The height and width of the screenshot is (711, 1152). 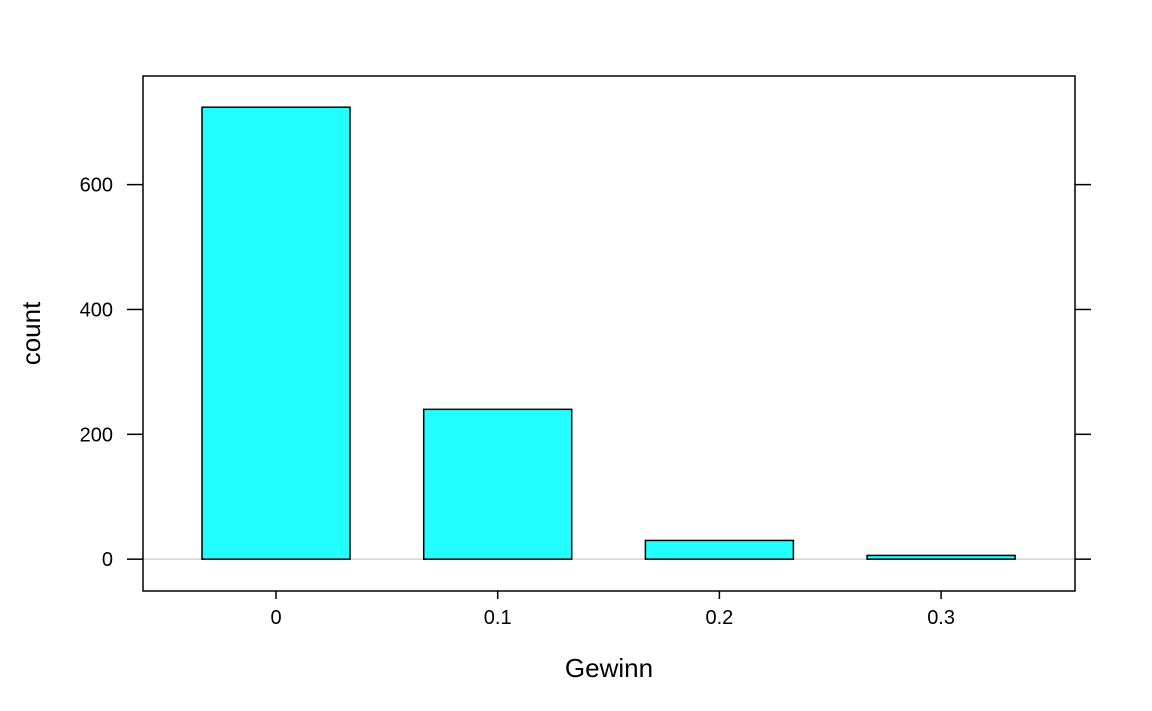 I want to click on y-tick-label: 0, so click(x=107, y=560).